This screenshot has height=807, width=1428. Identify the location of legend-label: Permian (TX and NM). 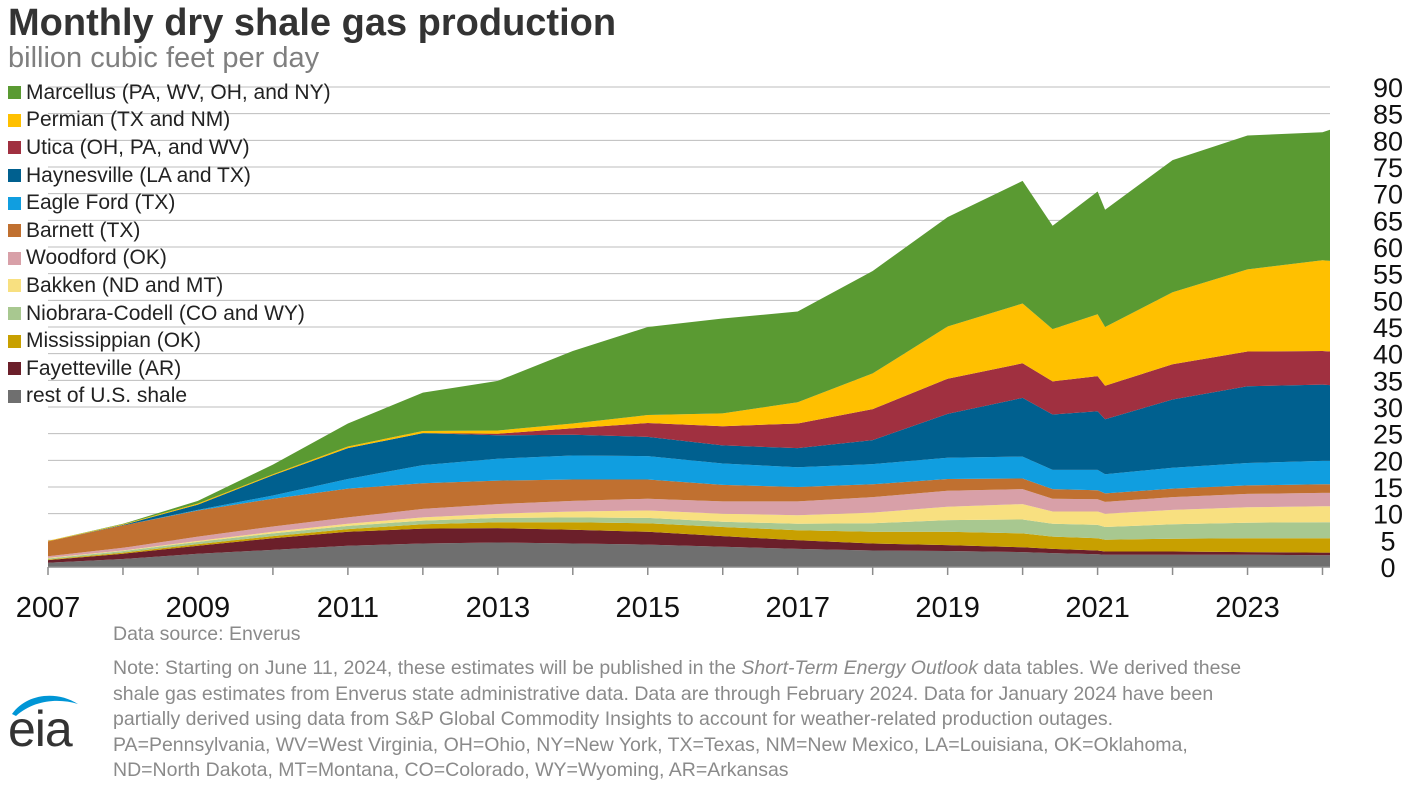
(128, 120).